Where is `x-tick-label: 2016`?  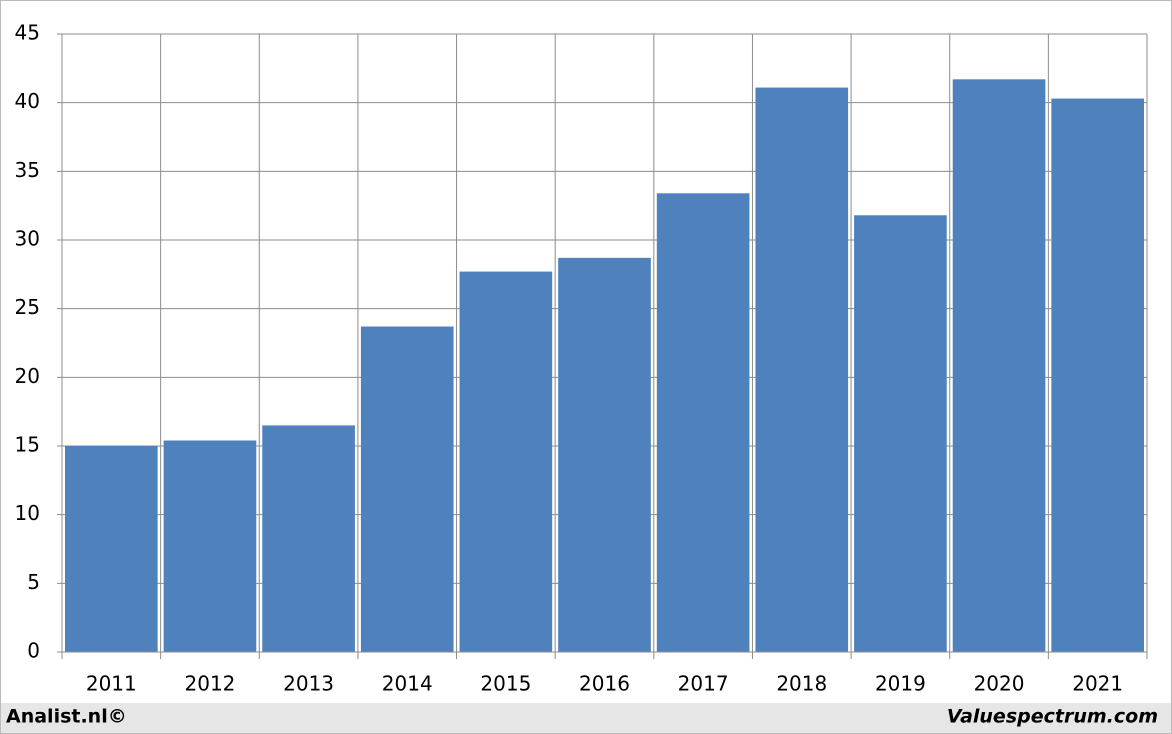 x-tick-label: 2016 is located at coordinates (604, 684).